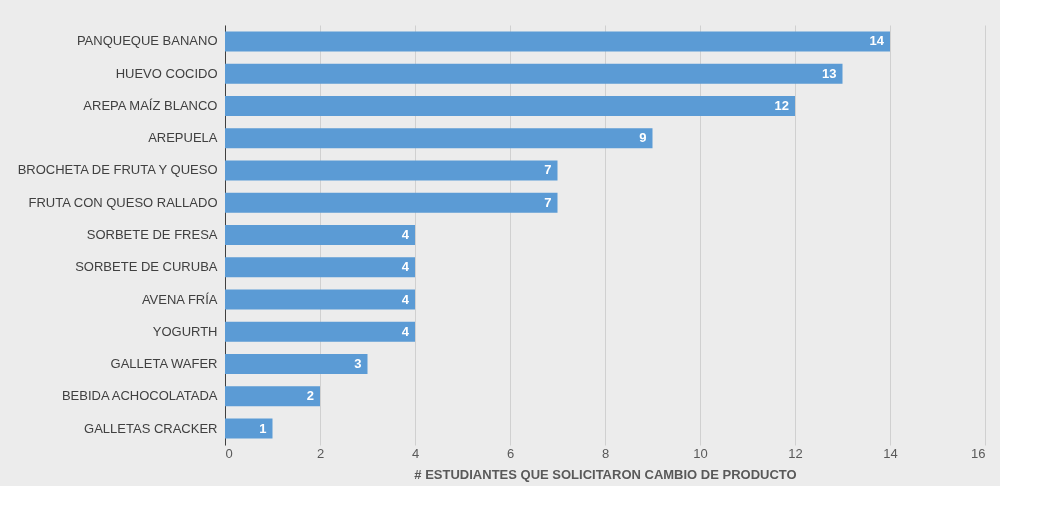  Describe the element at coordinates (263, 428) in the screenshot. I see `data-label: 1` at that location.